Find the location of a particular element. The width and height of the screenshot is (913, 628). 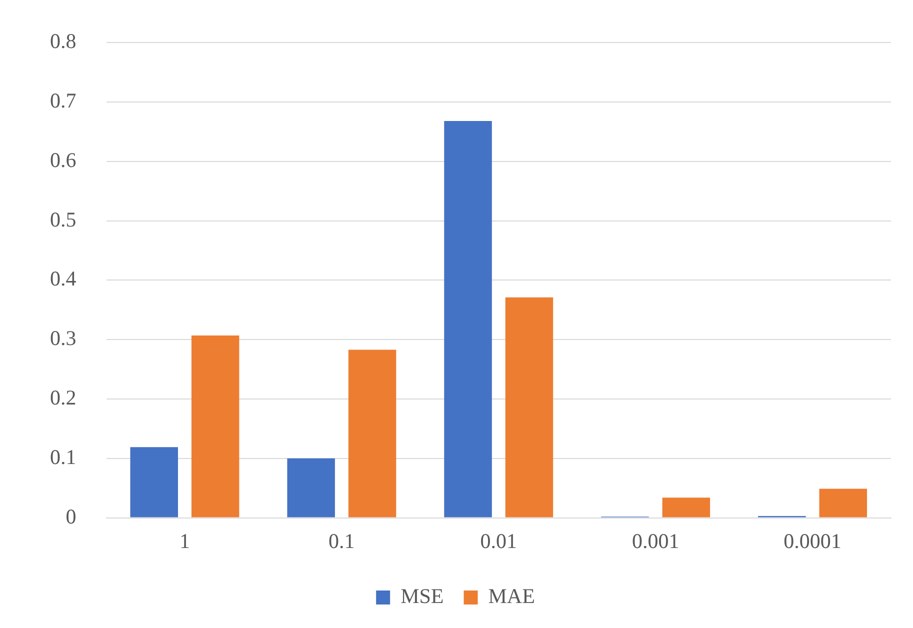

y-tick-label: 0.8 is located at coordinates (63, 41).